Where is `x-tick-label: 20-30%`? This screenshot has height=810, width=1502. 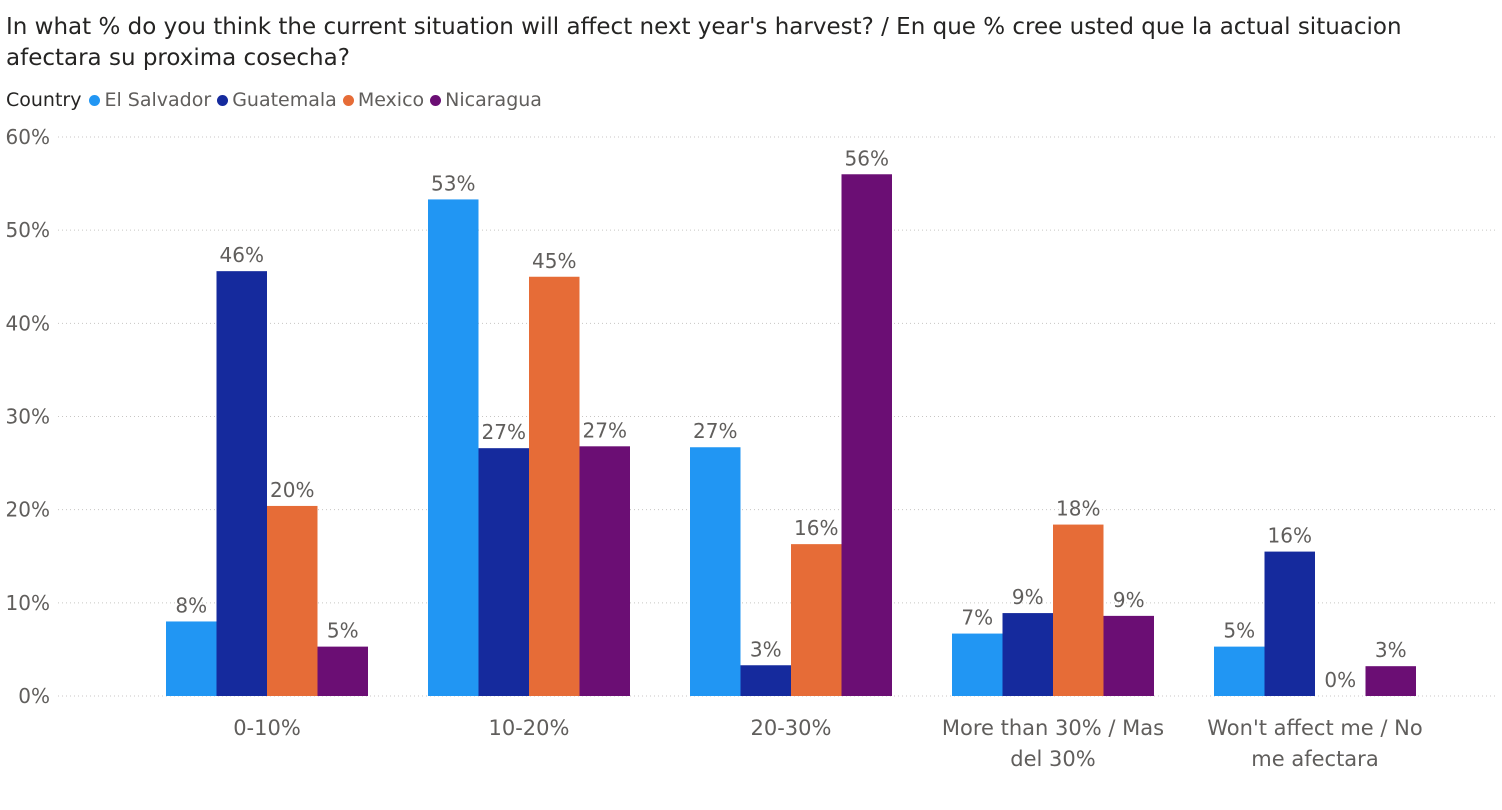 x-tick-label: 20-30% is located at coordinates (791, 728).